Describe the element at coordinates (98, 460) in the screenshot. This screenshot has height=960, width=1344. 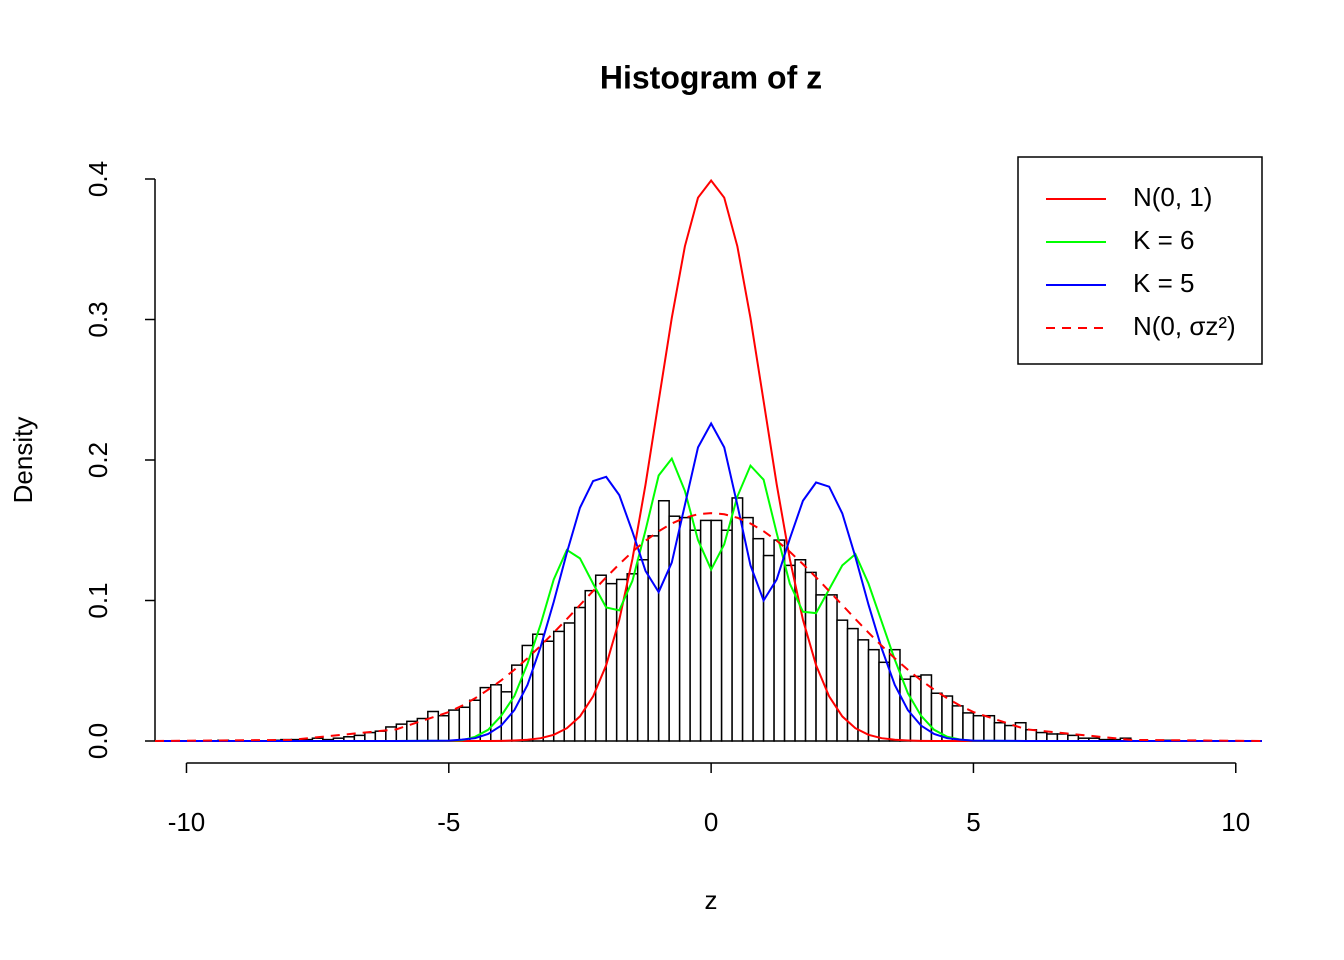
I see `y-tick-label: 0.2` at that location.